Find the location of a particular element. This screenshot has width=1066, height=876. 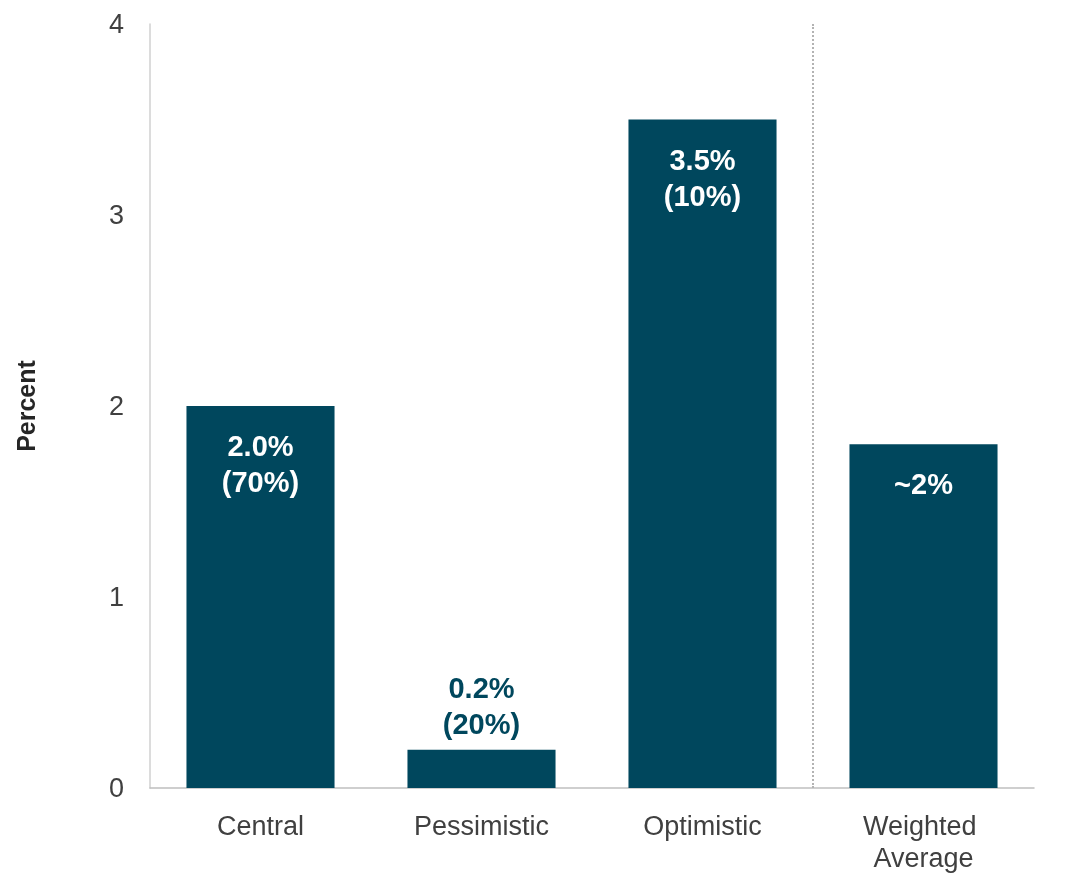

y-tick-label: 2 is located at coordinates (116, 406).